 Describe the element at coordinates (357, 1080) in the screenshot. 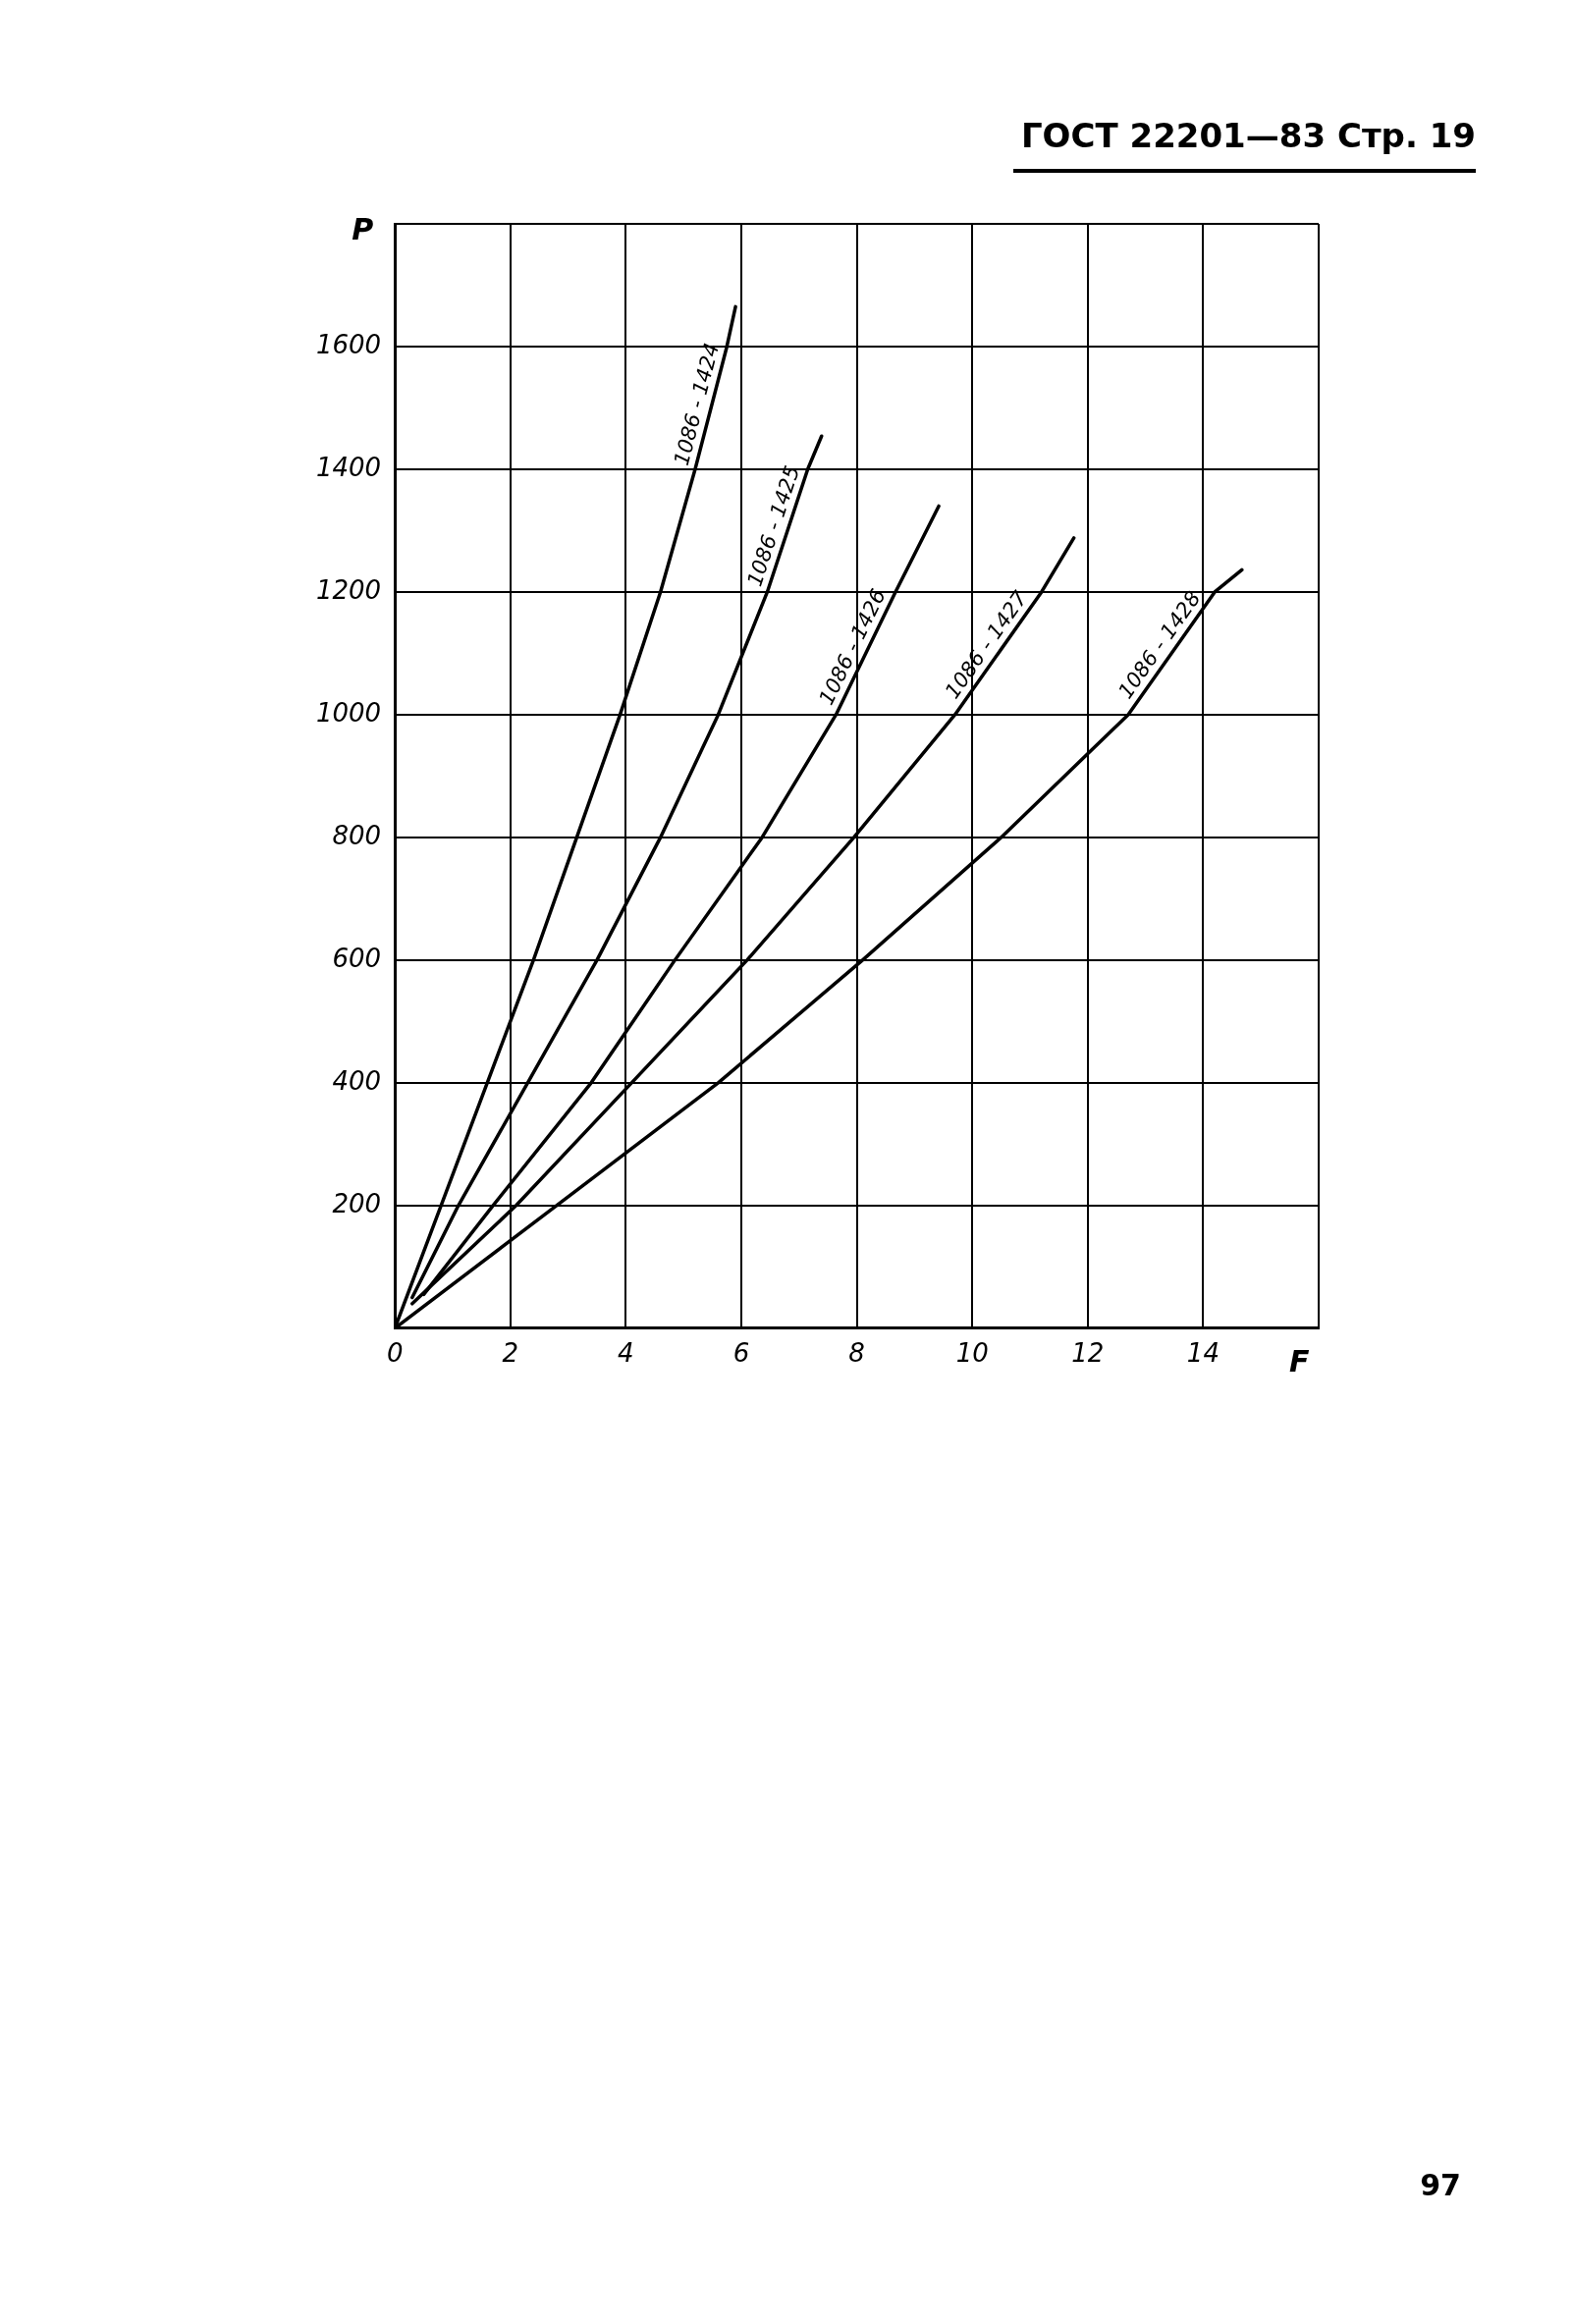

I see `y-tick-label: 400` at that location.